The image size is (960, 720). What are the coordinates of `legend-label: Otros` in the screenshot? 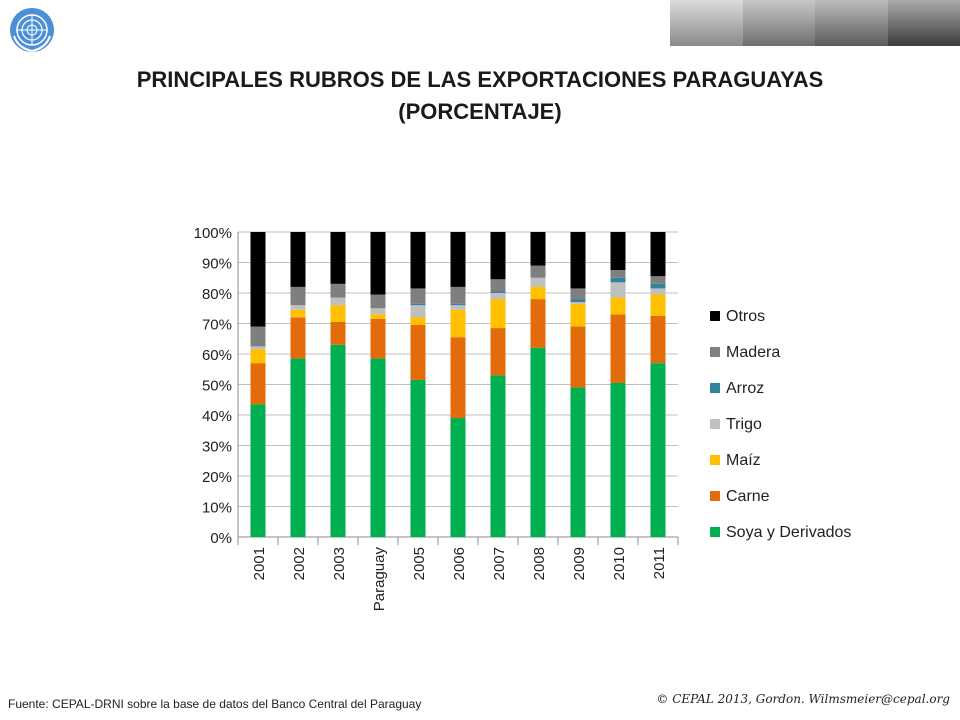 It's located at (745, 316).